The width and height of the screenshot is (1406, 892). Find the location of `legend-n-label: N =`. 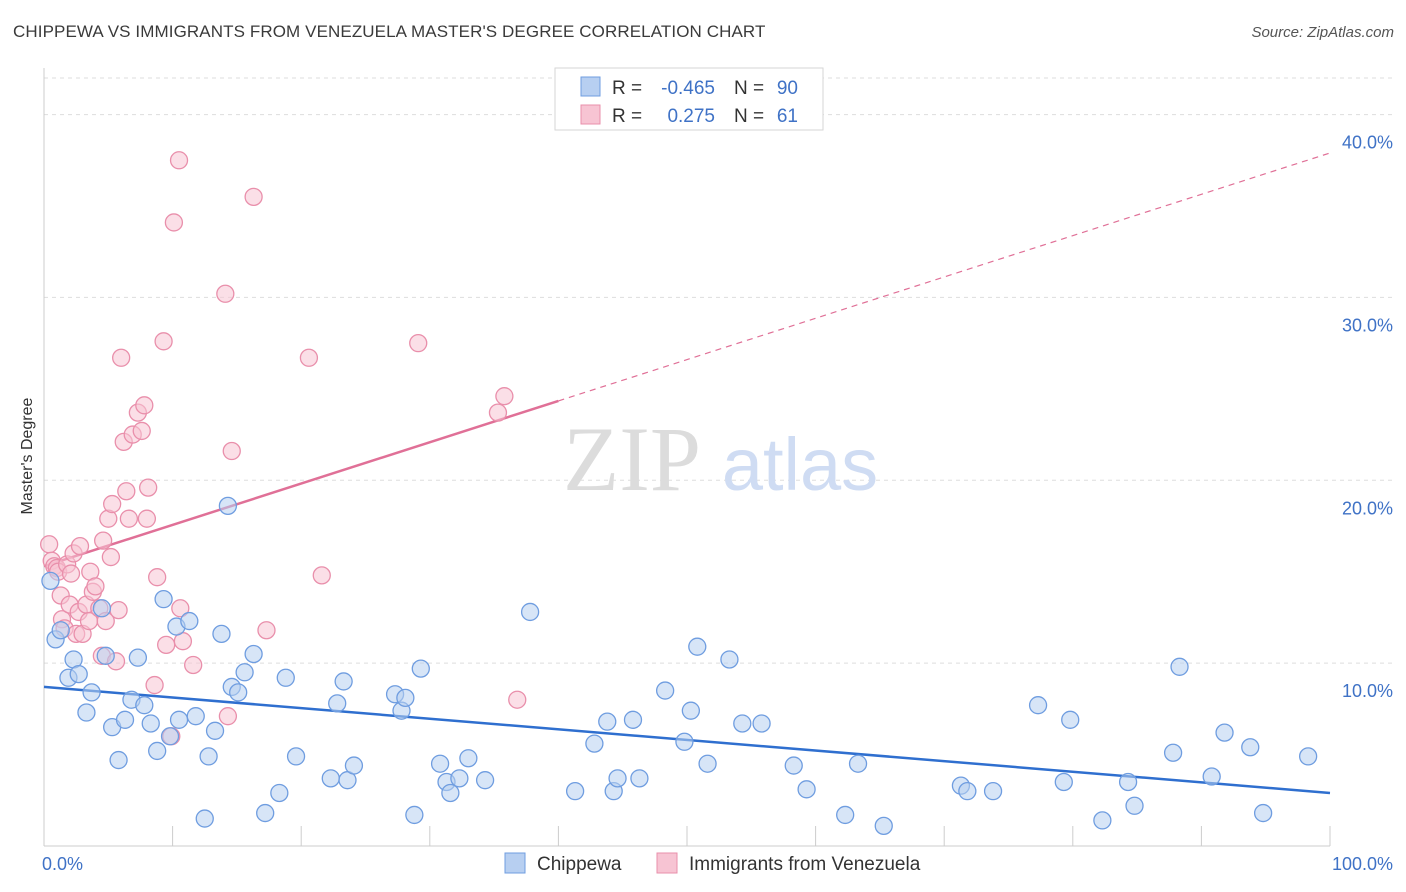

legend-n-label: N = is located at coordinates (749, 88).